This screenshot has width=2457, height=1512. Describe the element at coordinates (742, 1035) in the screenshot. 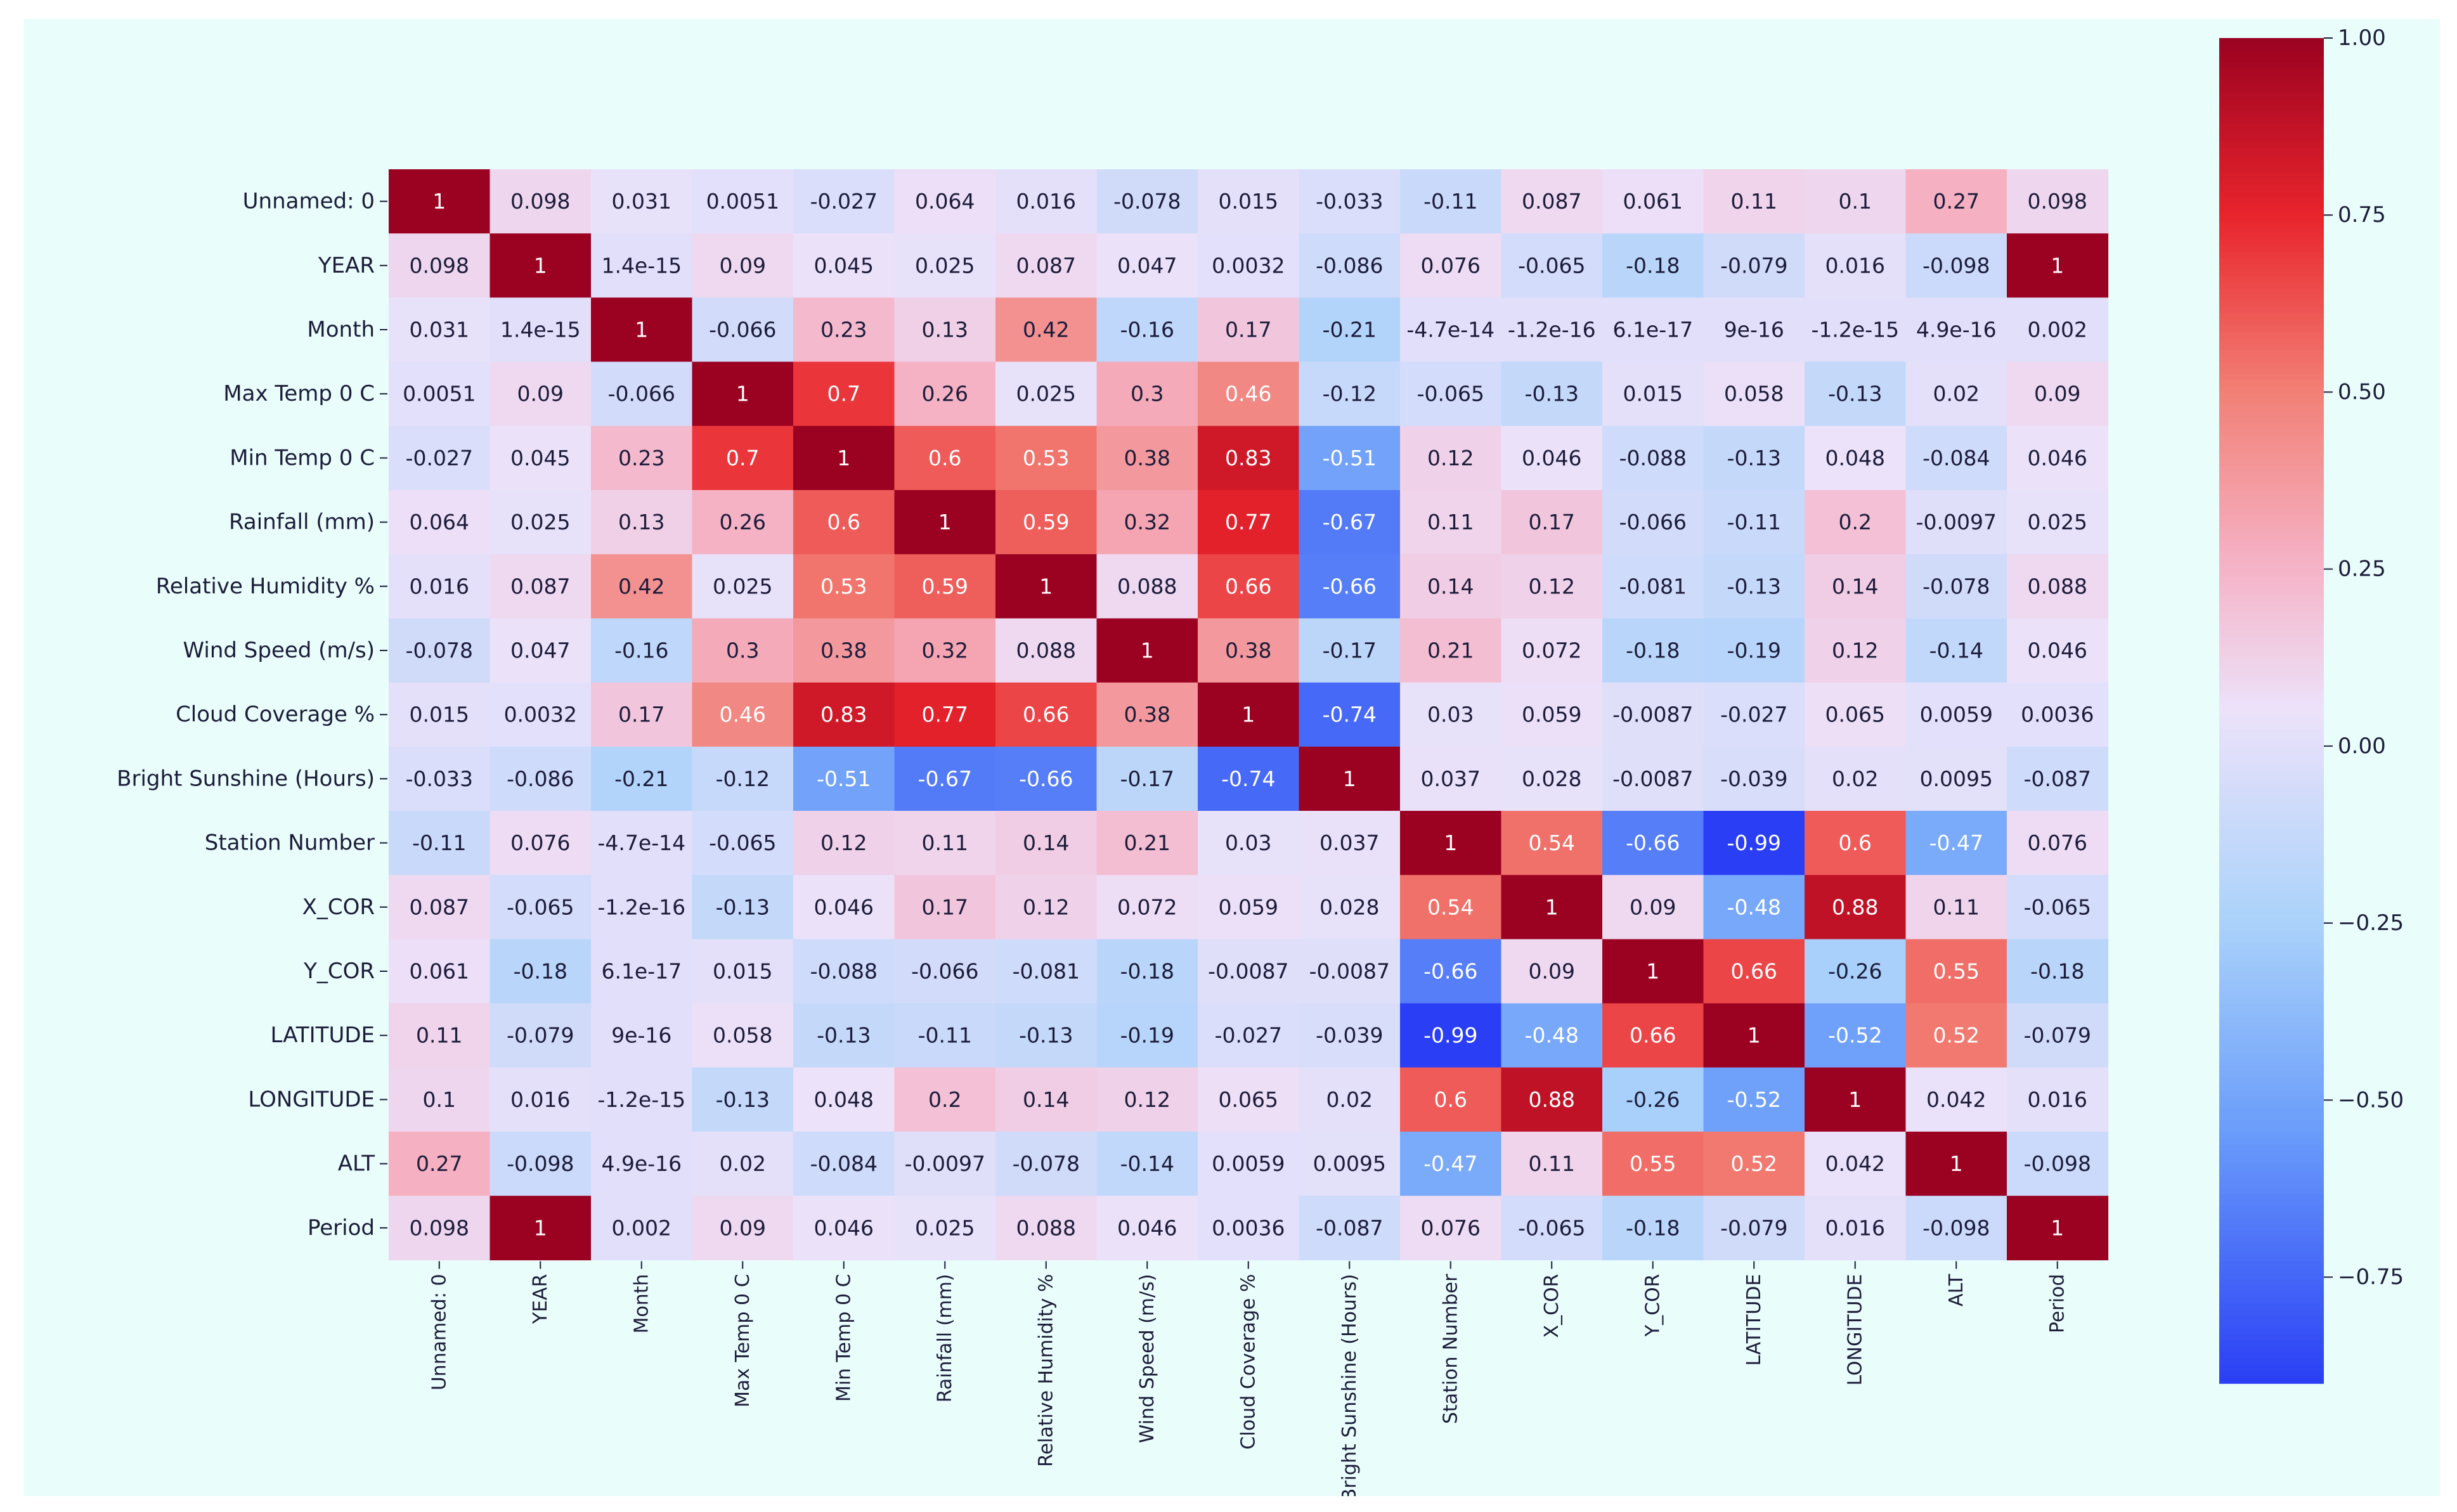

I see `cell-value-label: 0.058` at that location.